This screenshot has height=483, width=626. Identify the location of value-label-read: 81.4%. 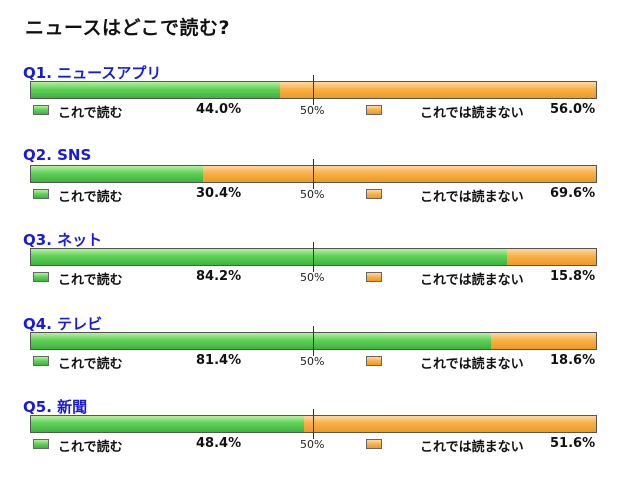
(219, 360).